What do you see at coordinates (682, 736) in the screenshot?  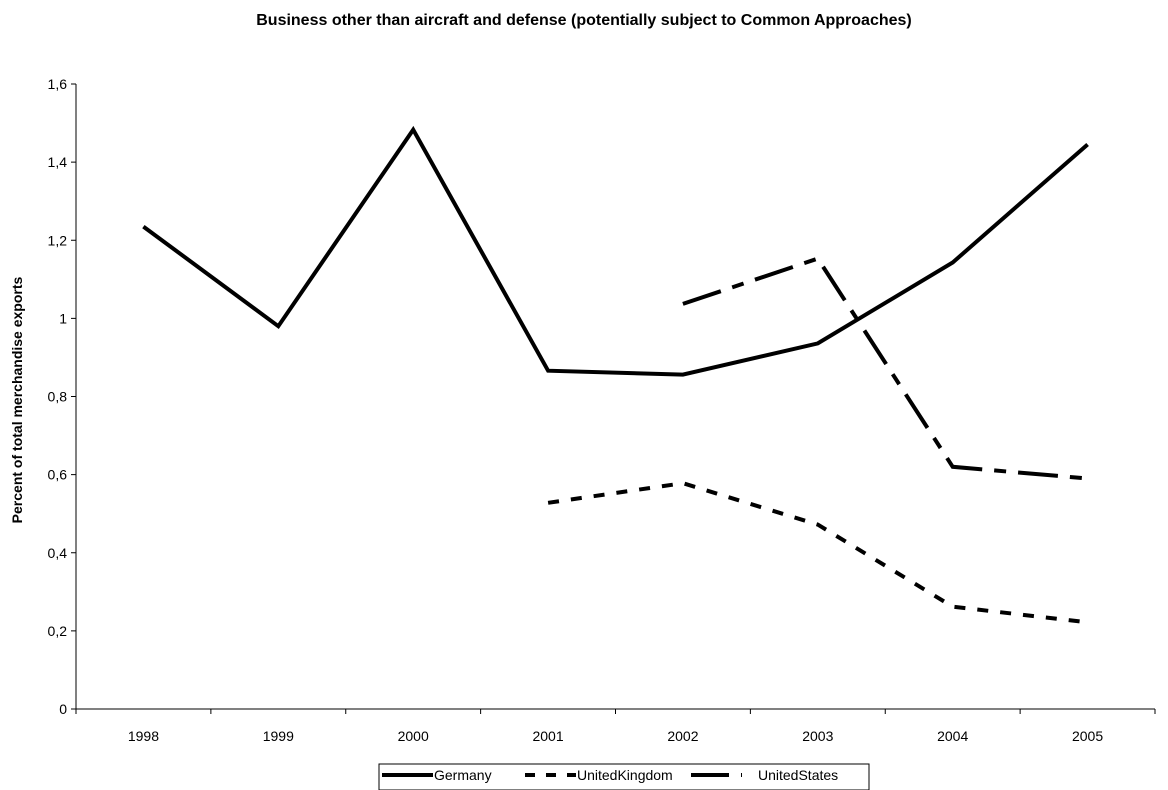 I see `x-tick-label: 2002` at bounding box center [682, 736].